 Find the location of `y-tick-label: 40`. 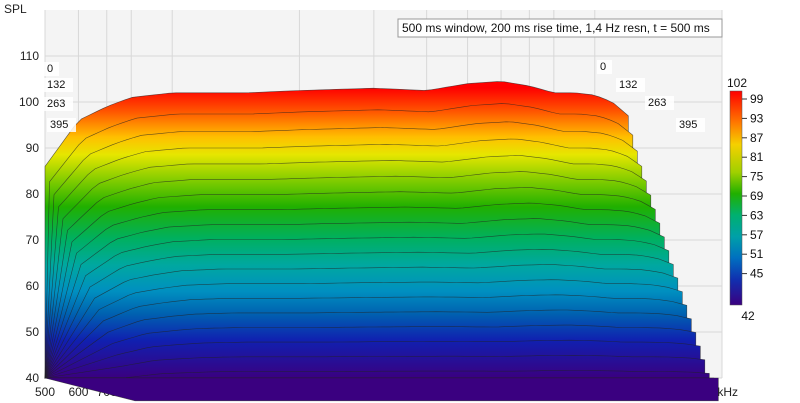

y-tick-label: 40 is located at coordinates (33, 378).